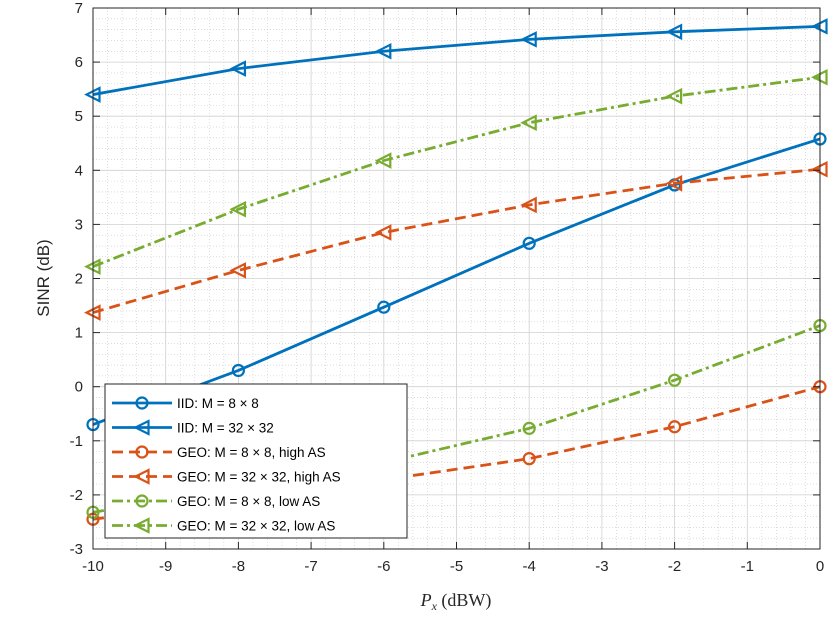 Image resolution: width=830 pixels, height=623 pixels. What do you see at coordinates (238, 566) in the screenshot?
I see `x-tick-label: -8` at bounding box center [238, 566].